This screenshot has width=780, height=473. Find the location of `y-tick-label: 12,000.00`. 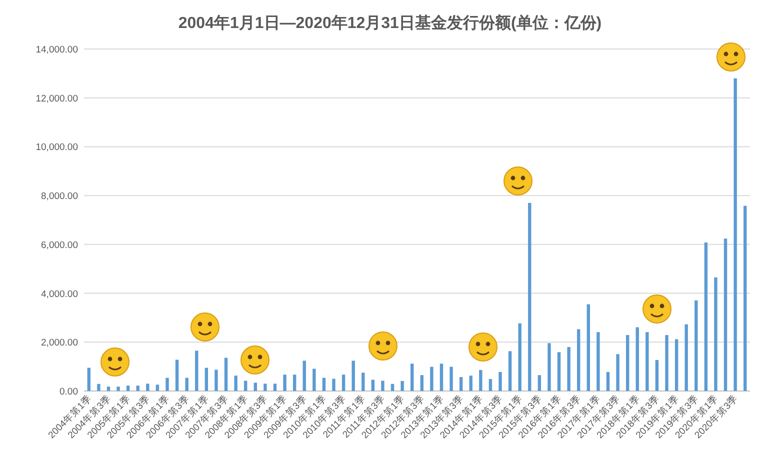

y-tick-label: 12,000.00 is located at coordinates (57, 98).